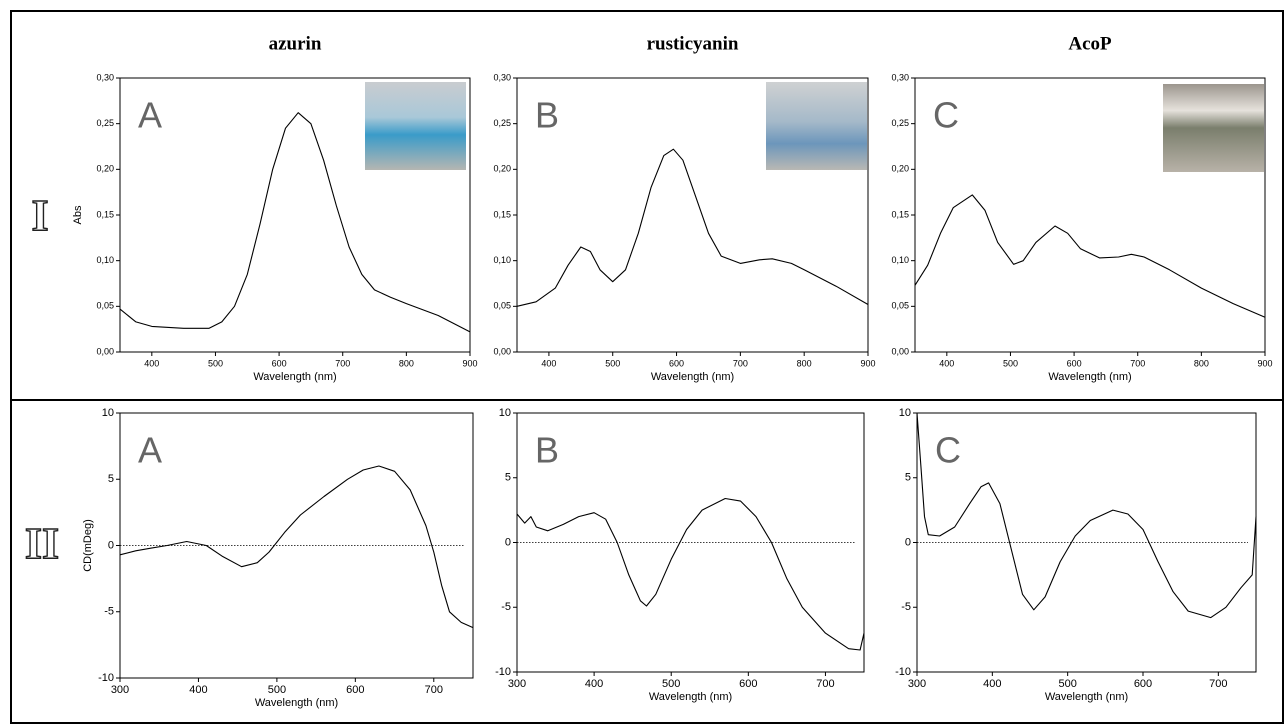 The image size is (1284, 724). Describe the element at coordinates (42, 543) in the screenshot. I see `row-label: II` at that location.